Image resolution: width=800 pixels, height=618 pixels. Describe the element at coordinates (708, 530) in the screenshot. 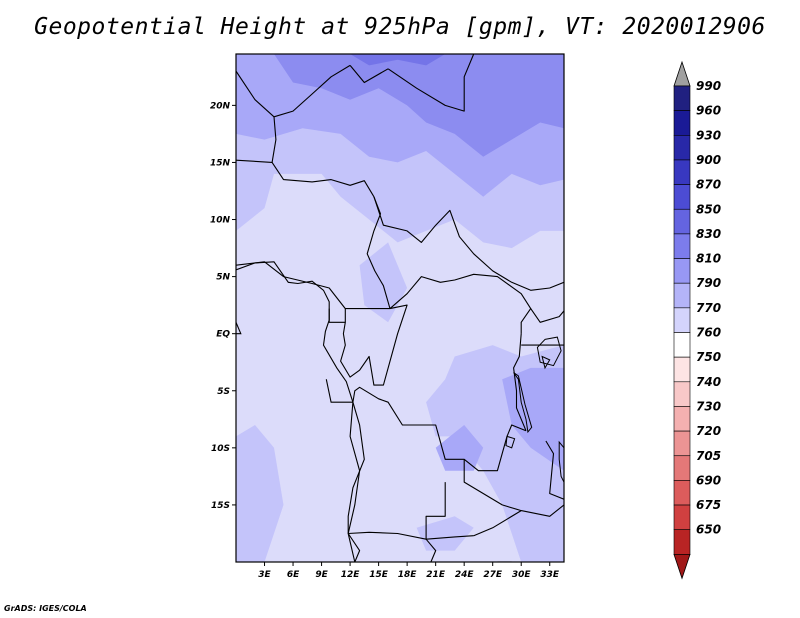

I see `colorbar-label: 650` at that location.